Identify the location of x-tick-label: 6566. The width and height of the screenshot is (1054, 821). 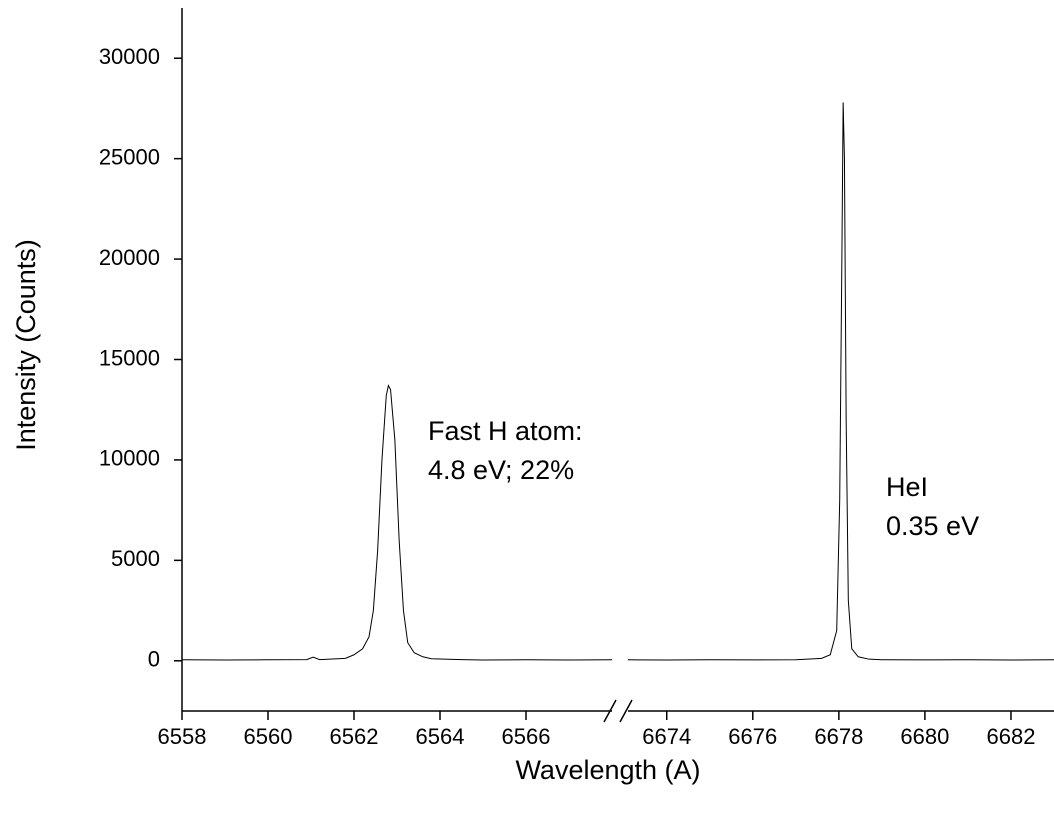
(526, 736).